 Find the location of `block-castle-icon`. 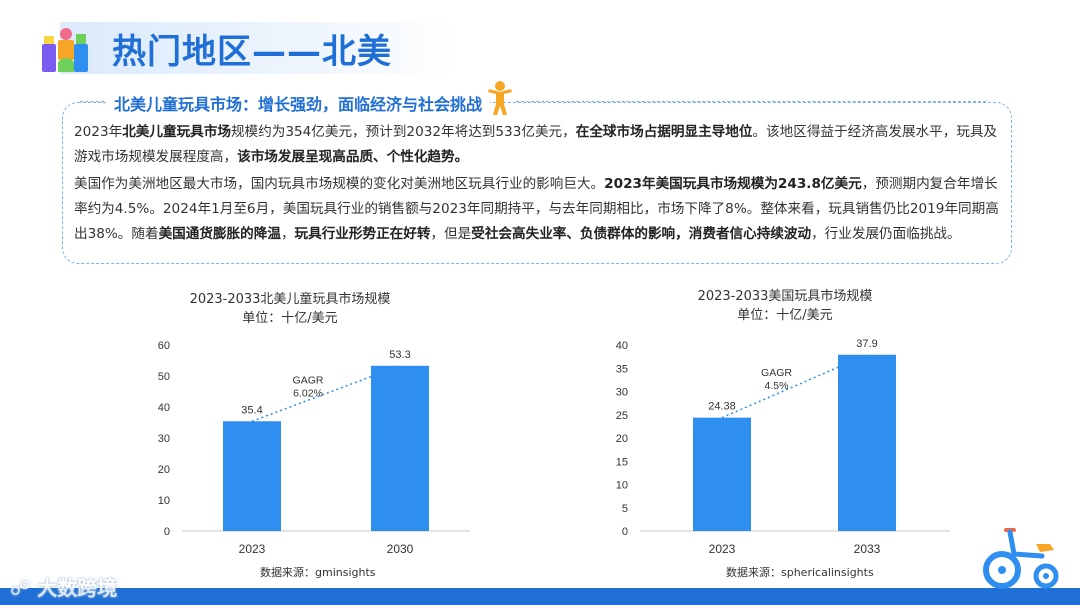

block-castle-icon is located at coordinates (65, 50).